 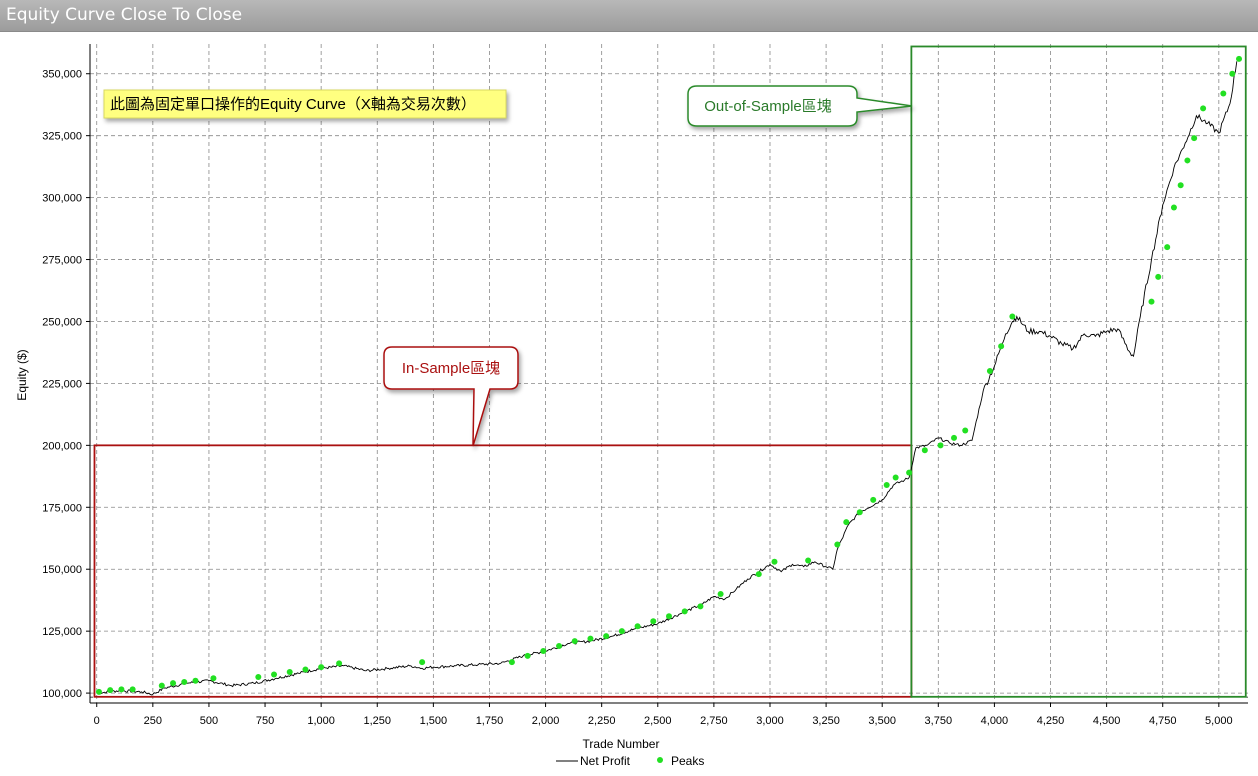 What do you see at coordinates (660, 760) in the screenshot?
I see `legend-marker-peaks` at bounding box center [660, 760].